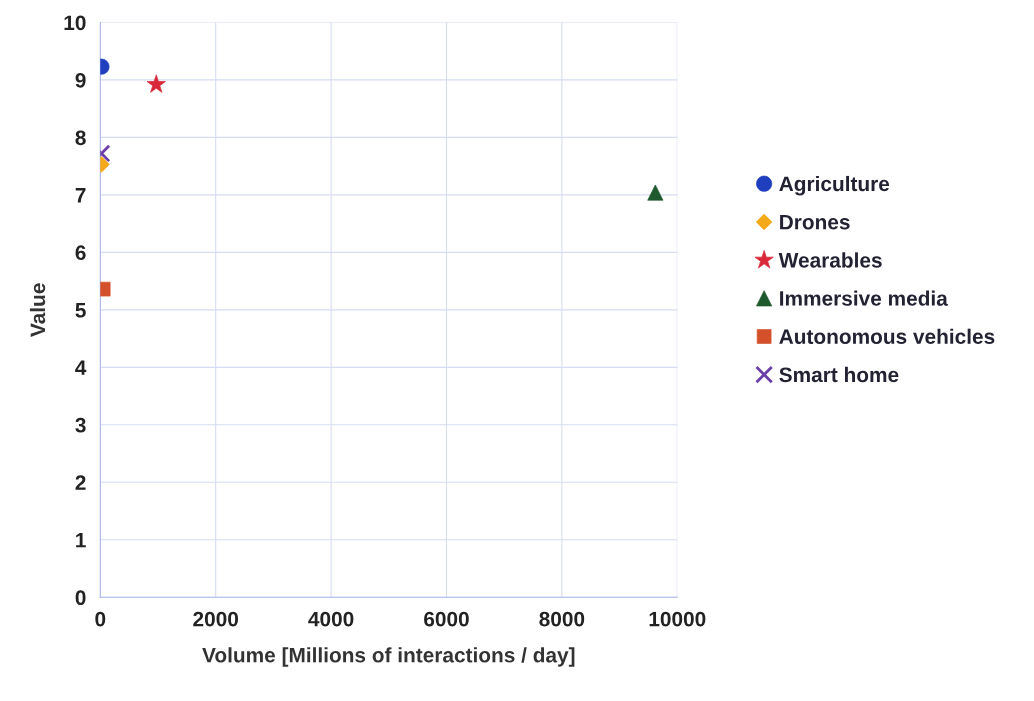 This screenshot has width=1034, height=701. What do you see at coordinates (887, 336) in the screenshot?
I see `legend-label: Autonomous vehicles` at bounding box center [887, 336].